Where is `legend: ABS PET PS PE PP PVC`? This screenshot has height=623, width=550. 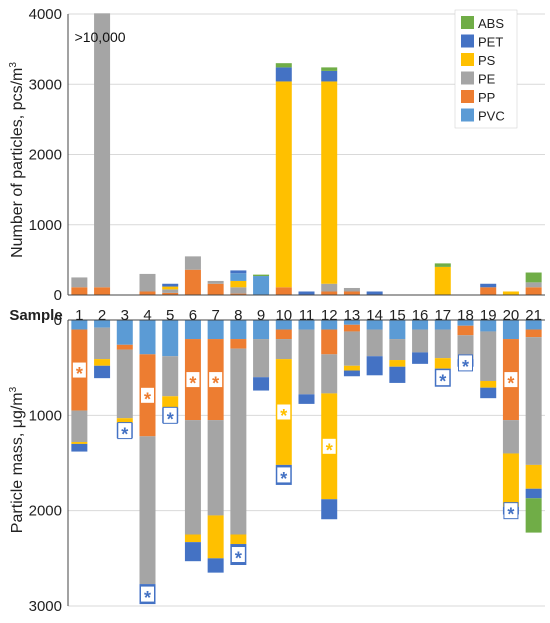
legend: ABS PET PS PE PP PVC is located at coordinates (486, 69).